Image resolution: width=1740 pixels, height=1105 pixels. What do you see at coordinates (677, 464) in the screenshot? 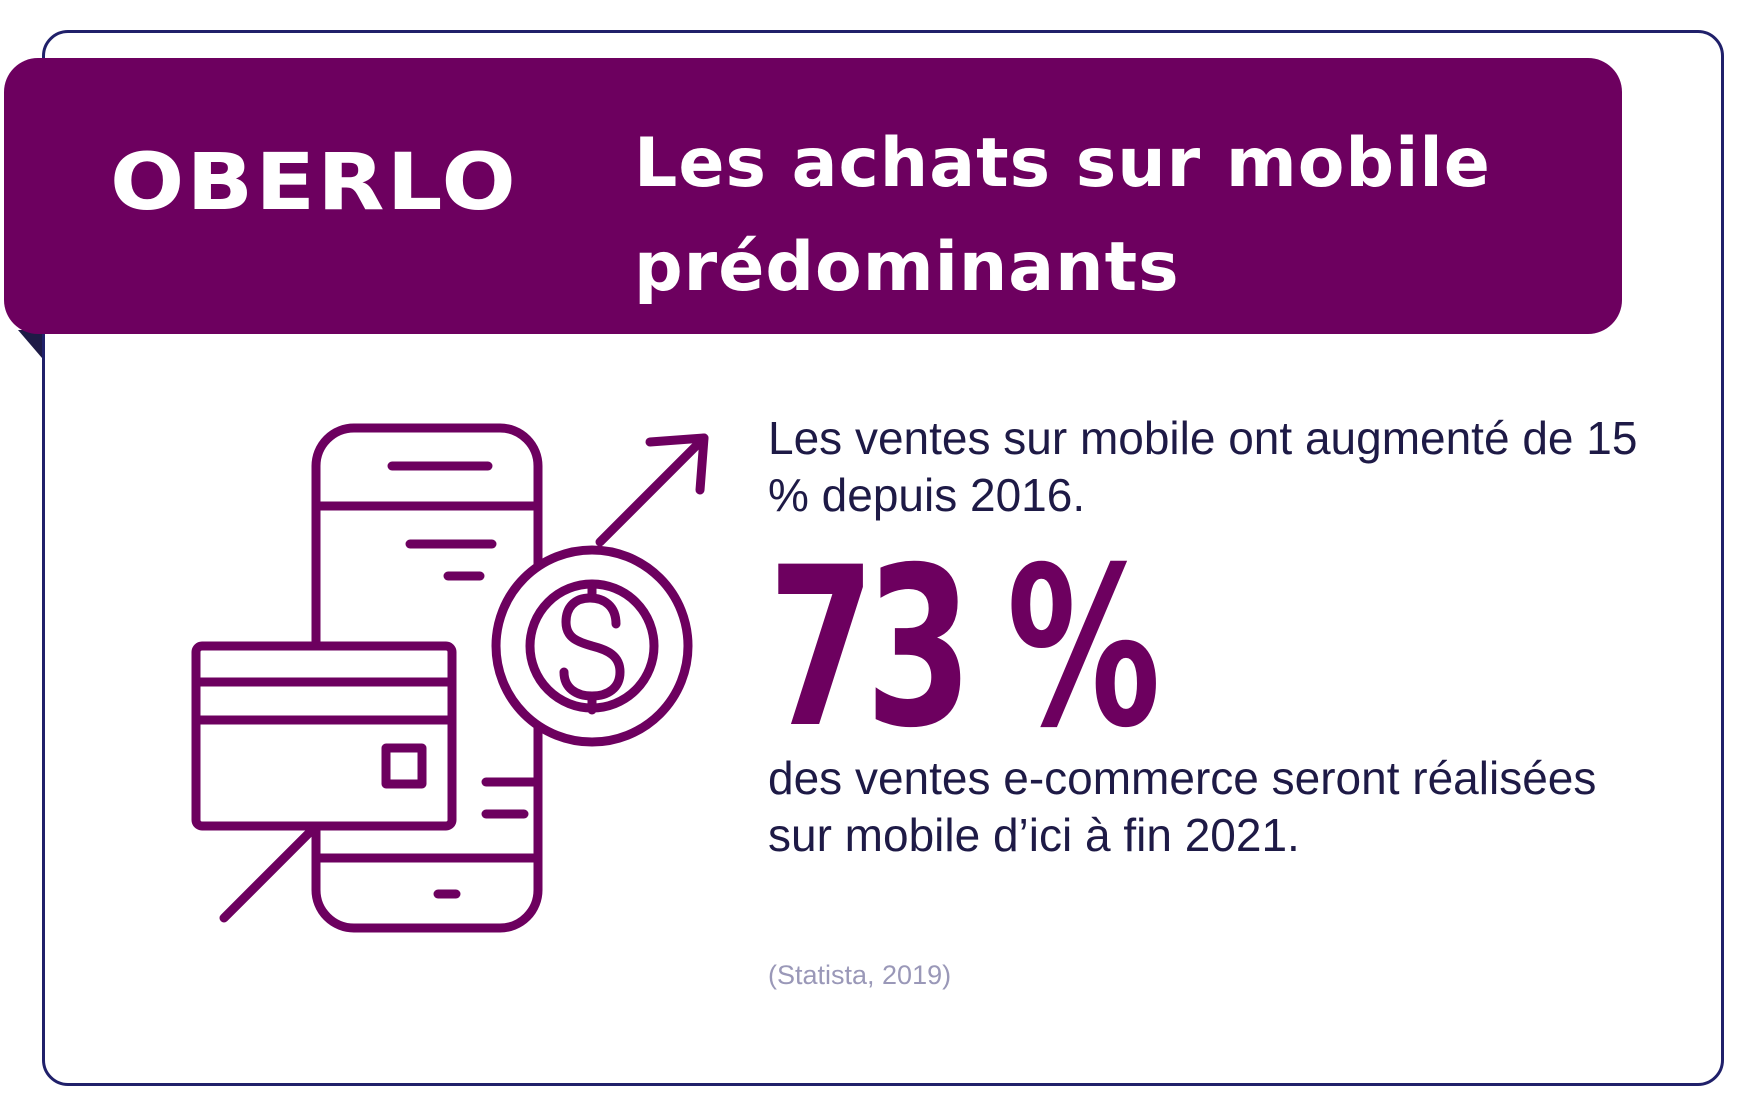
I see `arrow-head` at bounding box center [677, 464].